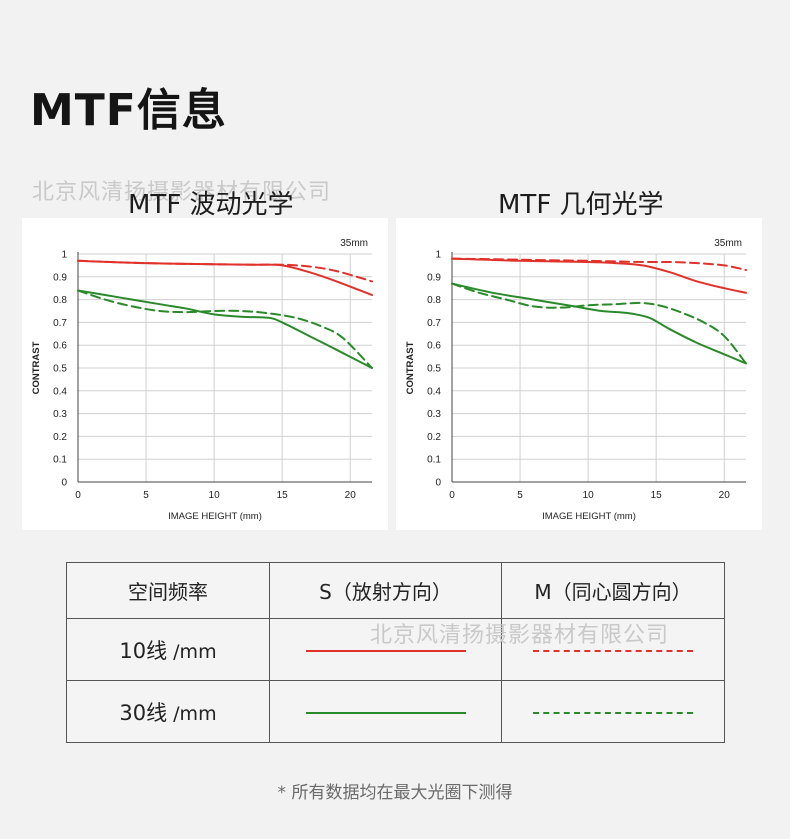 The image size is (790, 839). I want to click on page-title: MTF信息, so click(128, 110).